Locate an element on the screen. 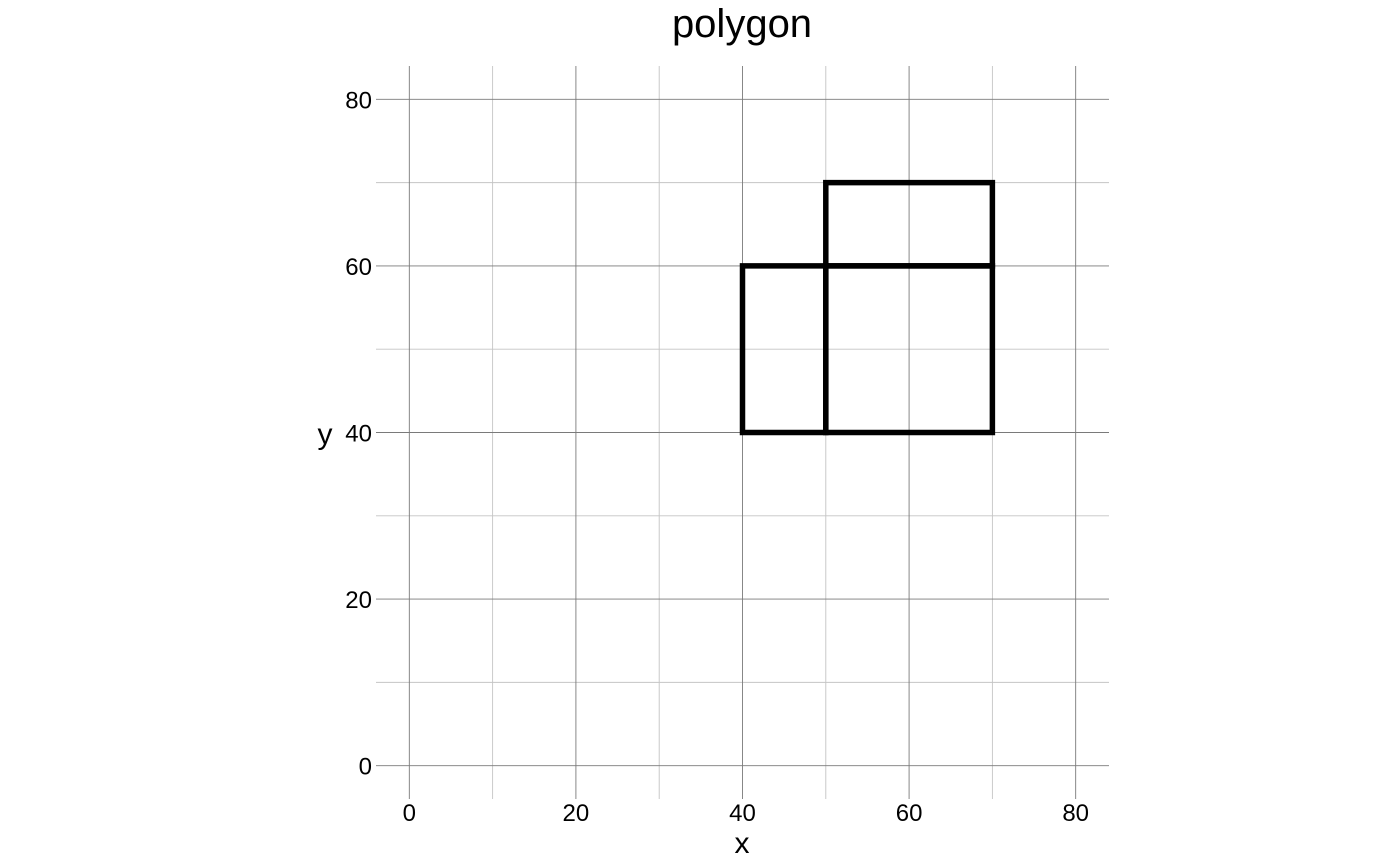 The image size is (1400, 866). y-tick-label: 0 is located at coordinates (365, 767).